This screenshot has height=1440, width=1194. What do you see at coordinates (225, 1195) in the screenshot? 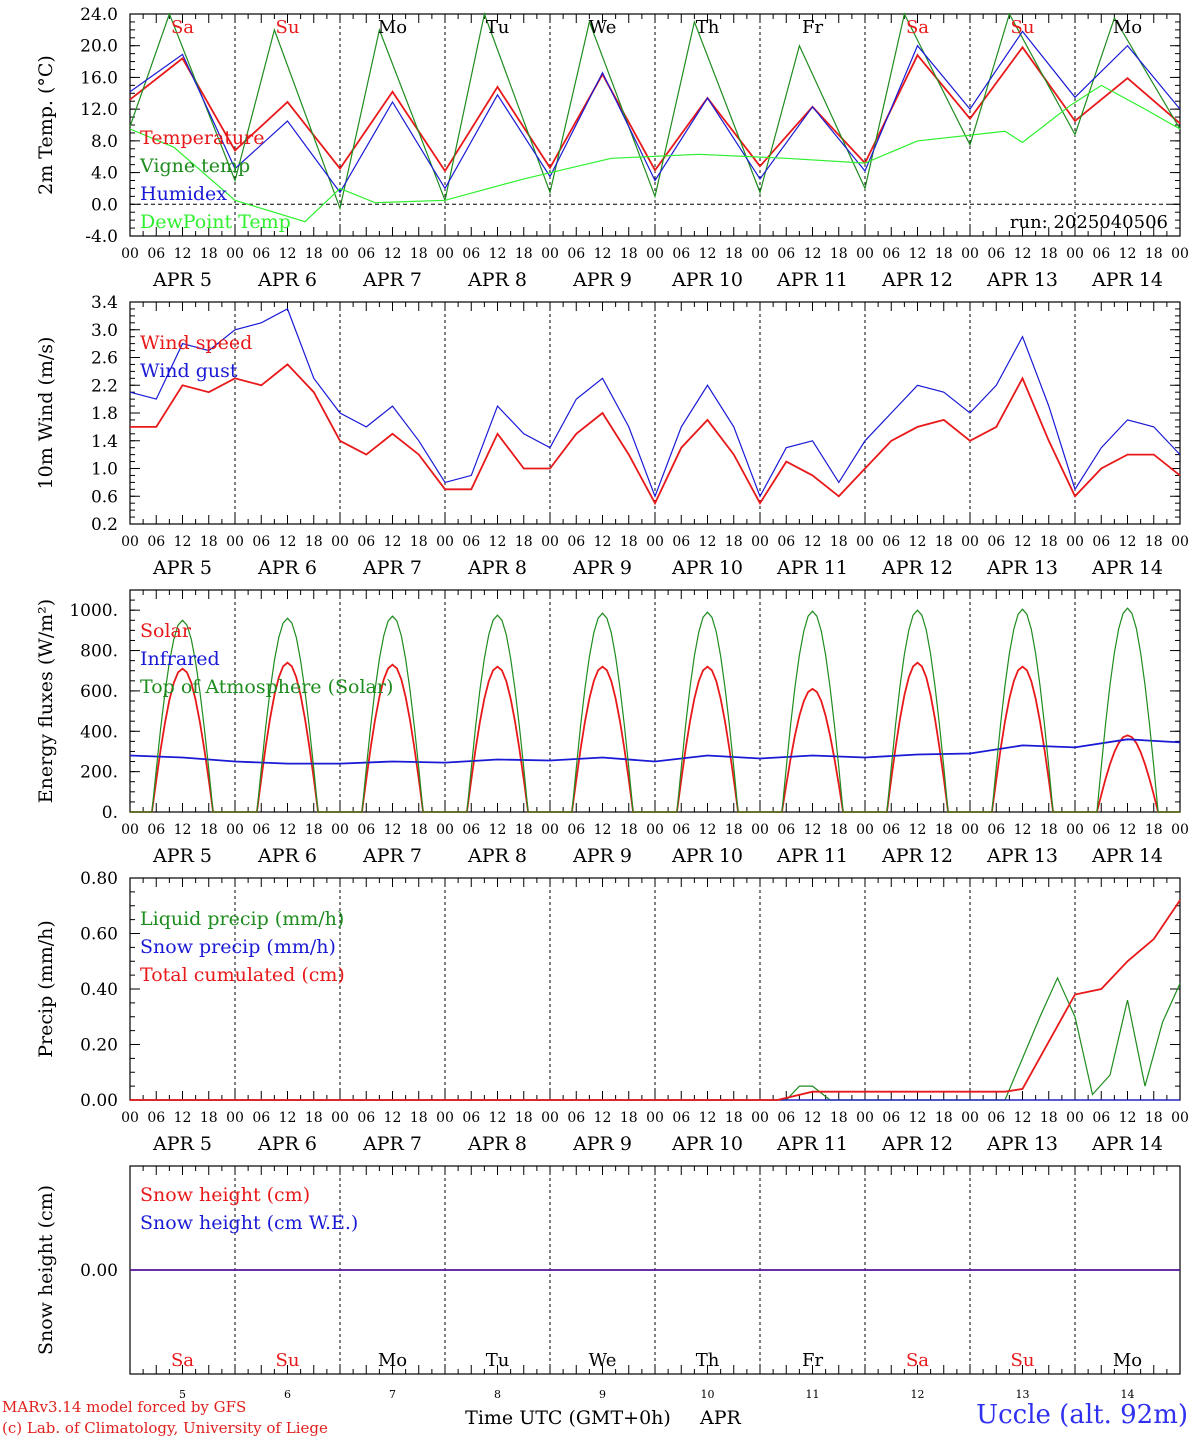
I see `legend-entry: Snow height (cm)` at bounding box center [225, 1195].